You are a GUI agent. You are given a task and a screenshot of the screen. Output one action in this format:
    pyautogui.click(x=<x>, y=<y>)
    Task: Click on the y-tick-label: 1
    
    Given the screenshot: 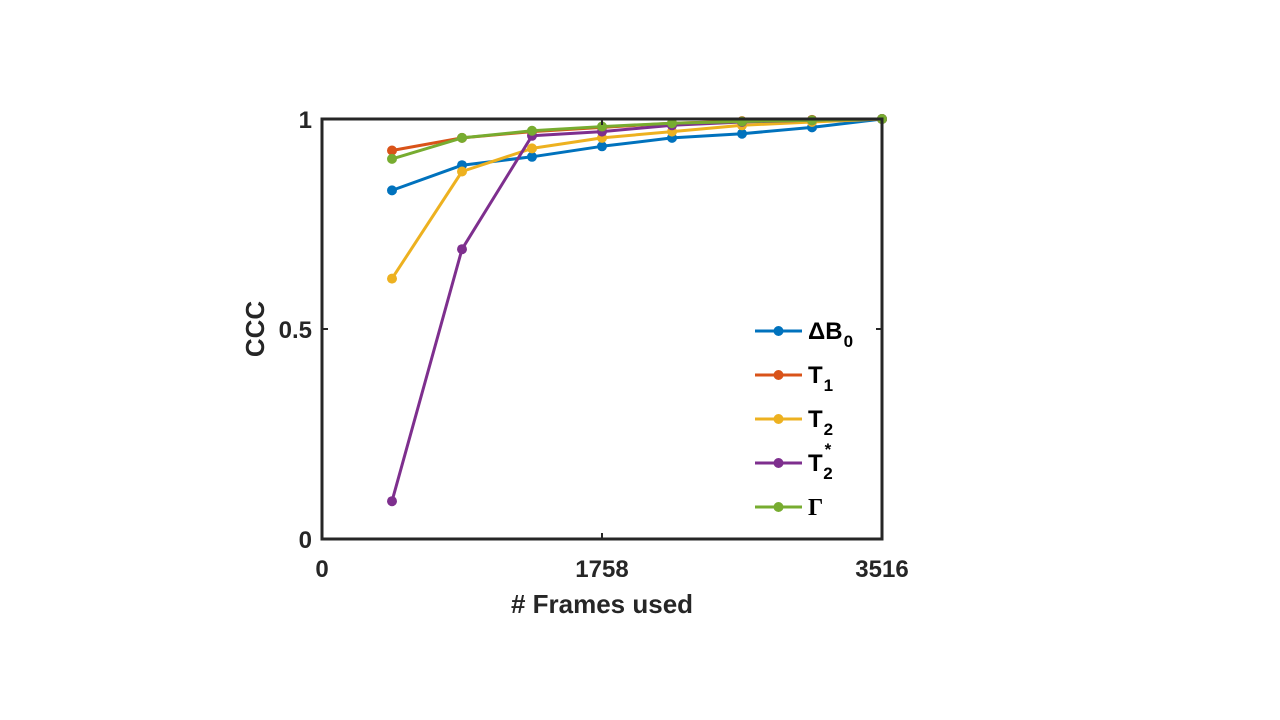 What is the action you would take?
    pyautogui.click(x=305, y=120)
    